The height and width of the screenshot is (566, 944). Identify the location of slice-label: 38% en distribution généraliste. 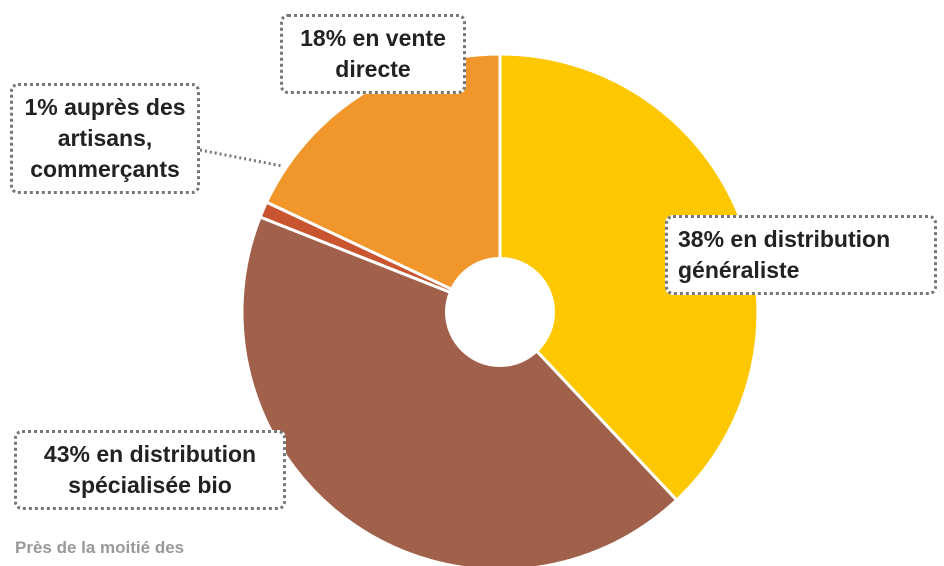
(801, 255).